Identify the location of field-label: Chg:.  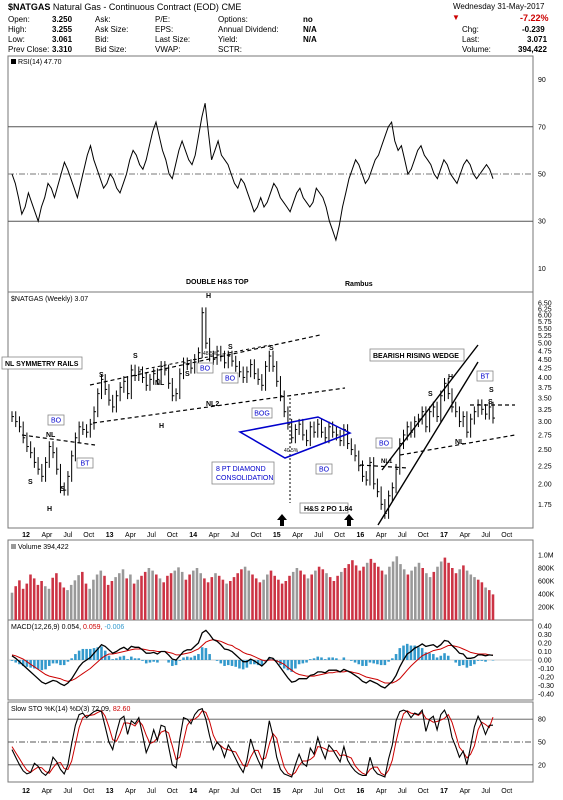
(470, 29).